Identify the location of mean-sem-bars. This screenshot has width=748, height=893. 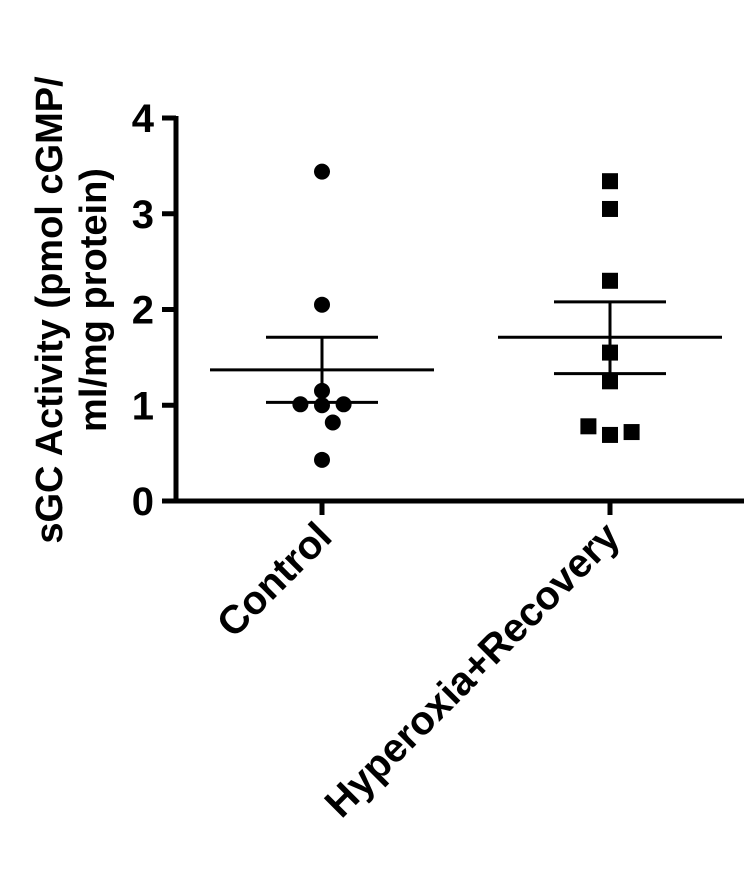
(466, 352).